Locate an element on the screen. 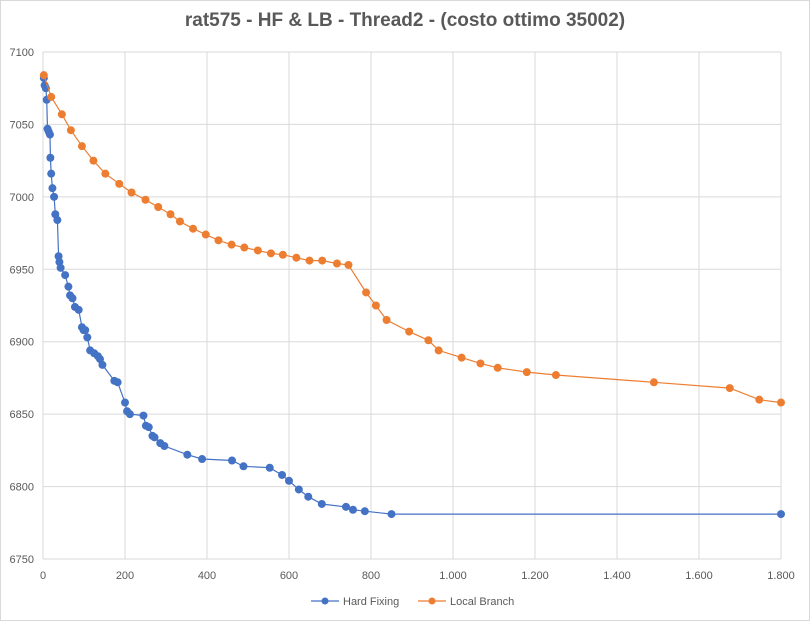  x-tick-label: 1.600 is located at coordinates (699, 576).